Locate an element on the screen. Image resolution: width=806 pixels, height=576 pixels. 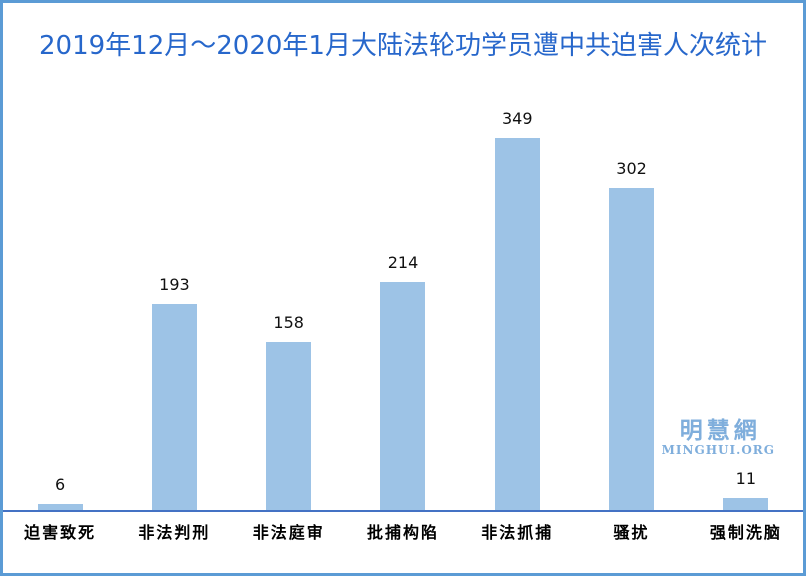
x-axis-line is located at coordinates (403, 511).